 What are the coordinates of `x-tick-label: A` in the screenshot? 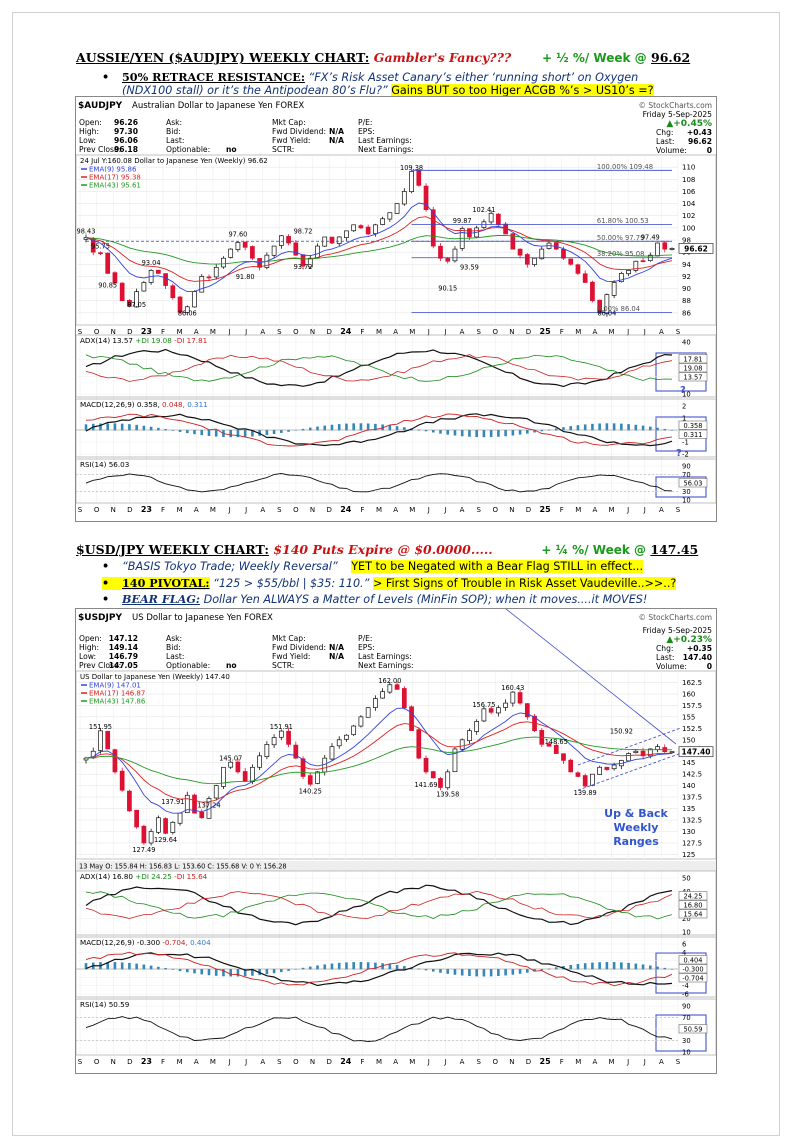 It's located at (462, 332).